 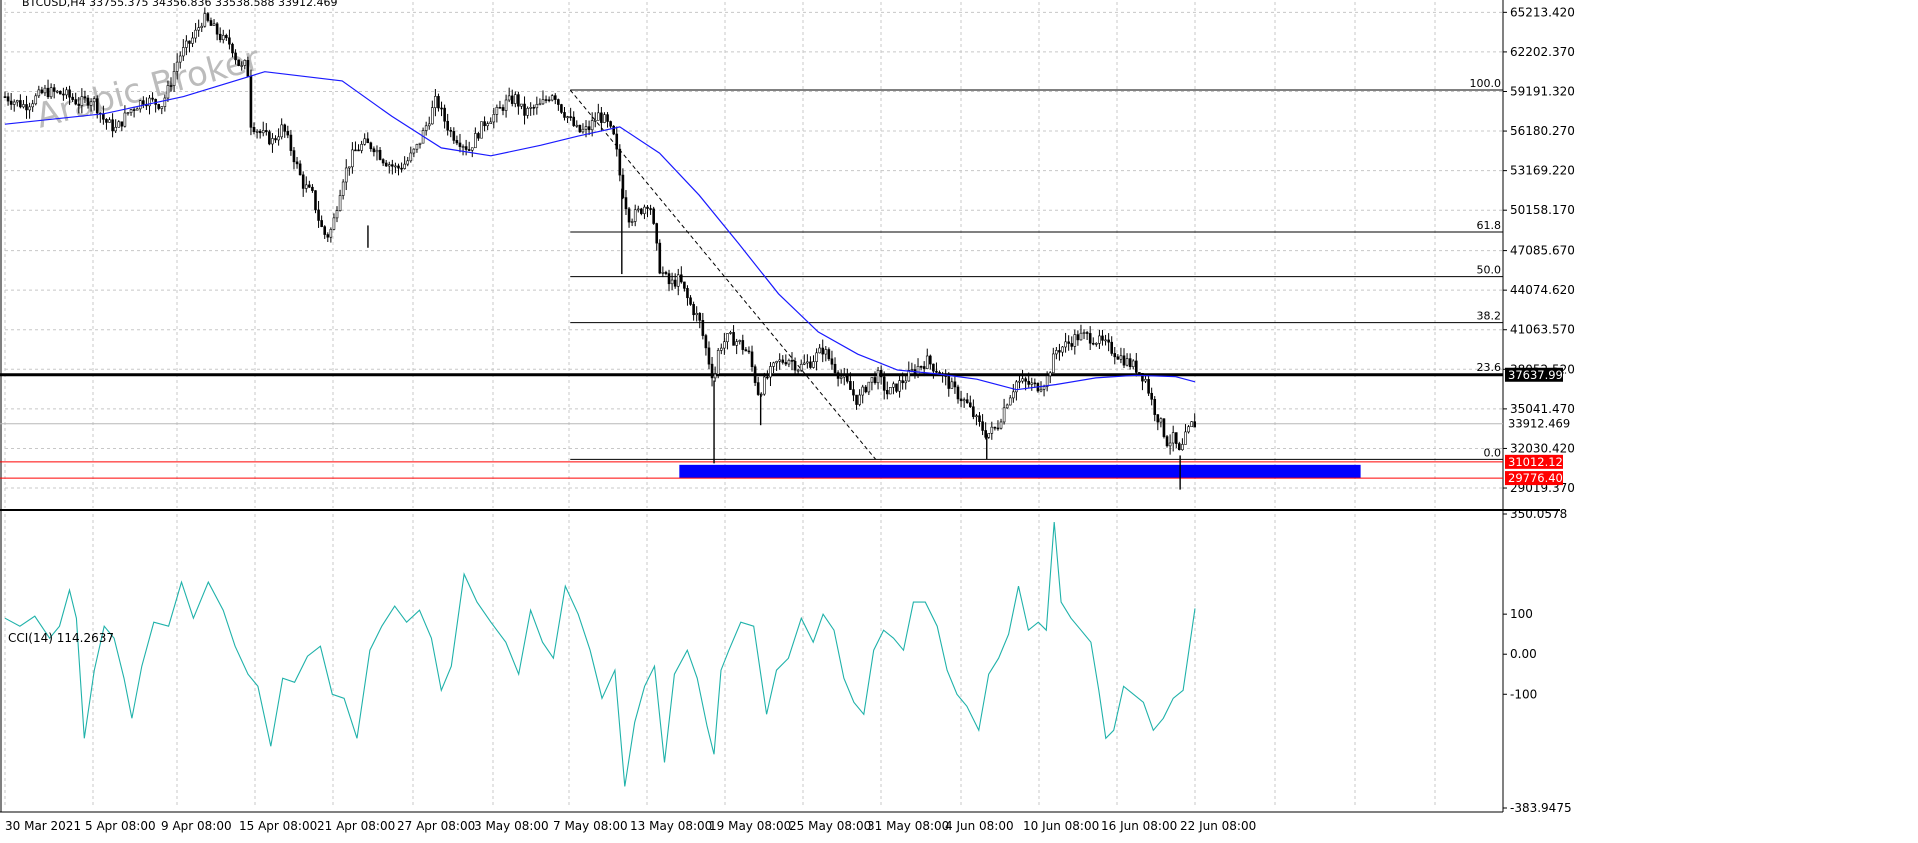 I want to click on price-tick-label: 50158.170, so click(x=1542, y=210).